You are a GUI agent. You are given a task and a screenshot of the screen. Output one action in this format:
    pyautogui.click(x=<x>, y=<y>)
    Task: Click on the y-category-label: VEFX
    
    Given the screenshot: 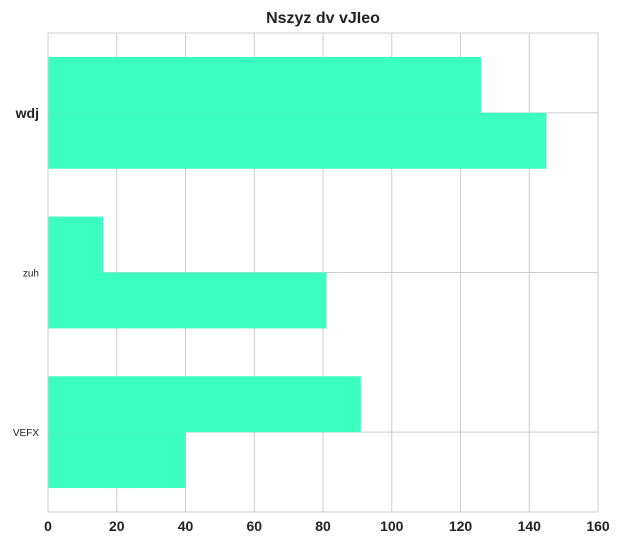 What is the action you would take?
    pyautogui.click(x=26, y=433)
    